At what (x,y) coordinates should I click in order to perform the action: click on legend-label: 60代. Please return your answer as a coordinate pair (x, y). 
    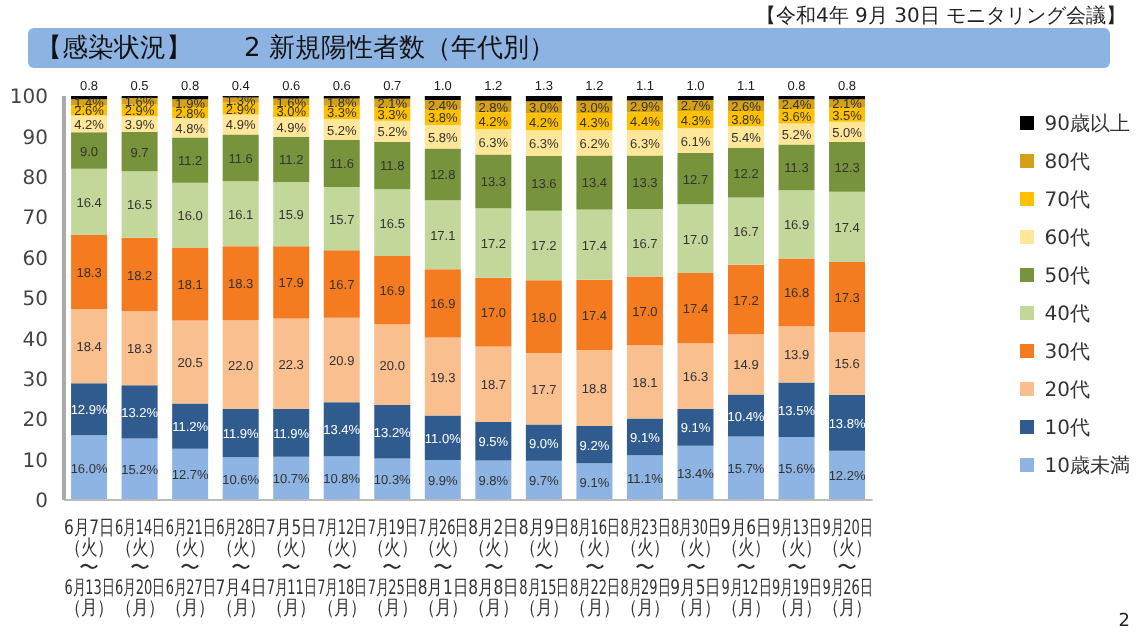
    Looking at the image, I should click on (1067, 238).